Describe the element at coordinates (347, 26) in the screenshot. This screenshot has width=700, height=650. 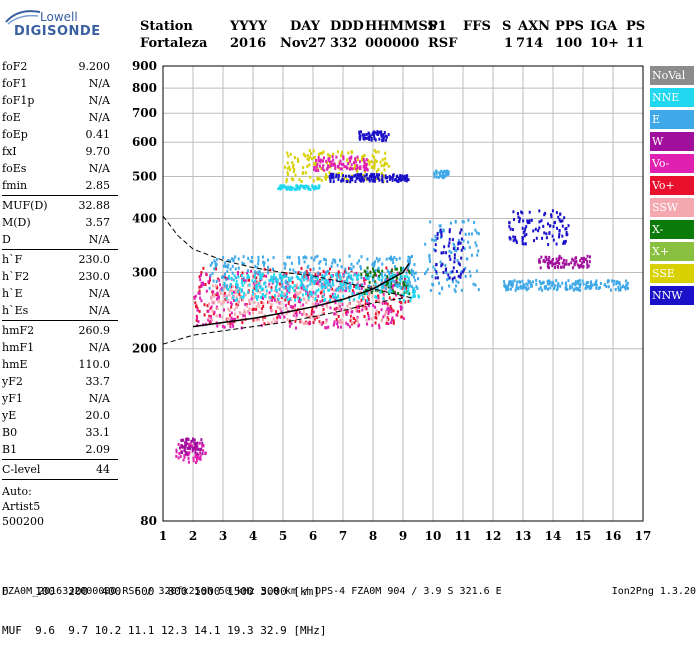
I see `header-label: DDD` at that location.